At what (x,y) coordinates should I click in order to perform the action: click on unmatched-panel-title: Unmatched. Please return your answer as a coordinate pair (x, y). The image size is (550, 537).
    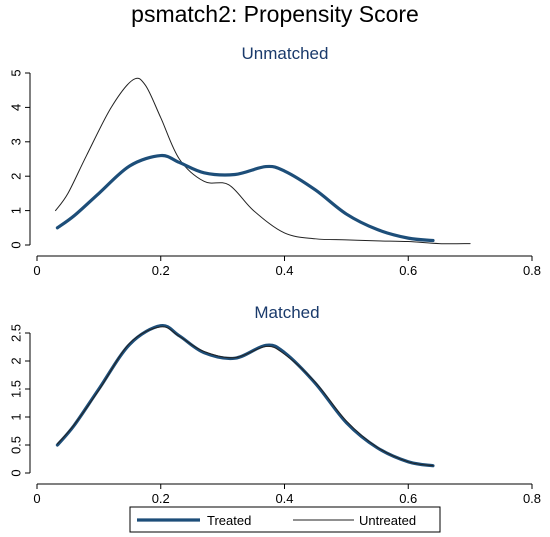
    Looking at the image, I should click on (285, 53).